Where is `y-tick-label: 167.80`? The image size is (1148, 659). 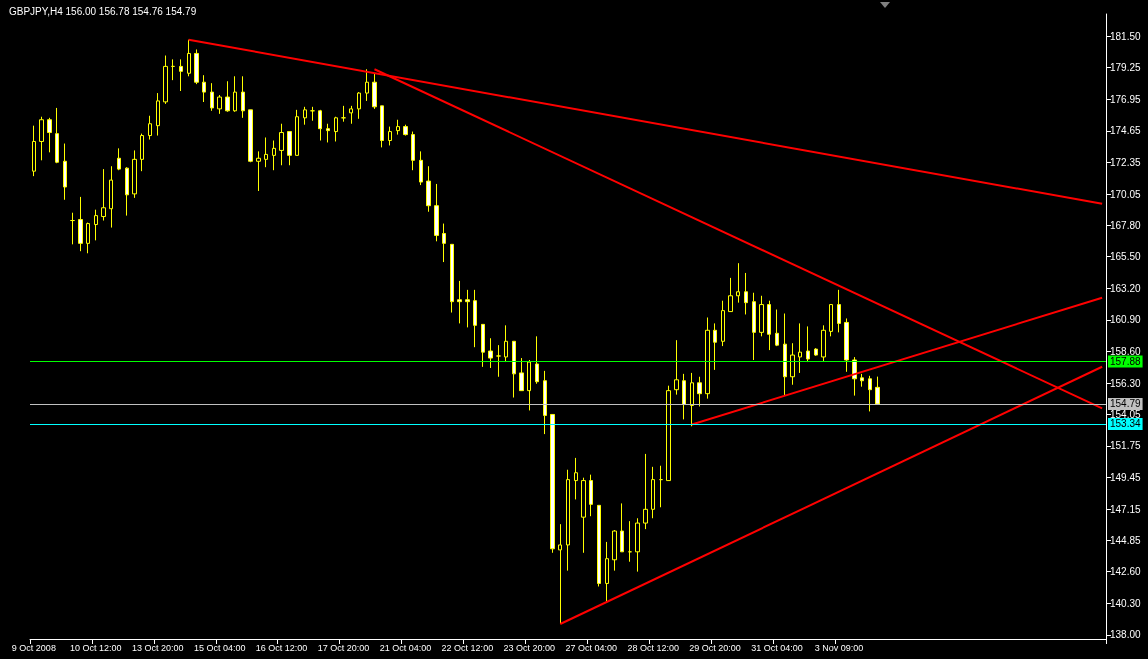 y-tick-label: 167.80 is located at coordinates (1126, 225).